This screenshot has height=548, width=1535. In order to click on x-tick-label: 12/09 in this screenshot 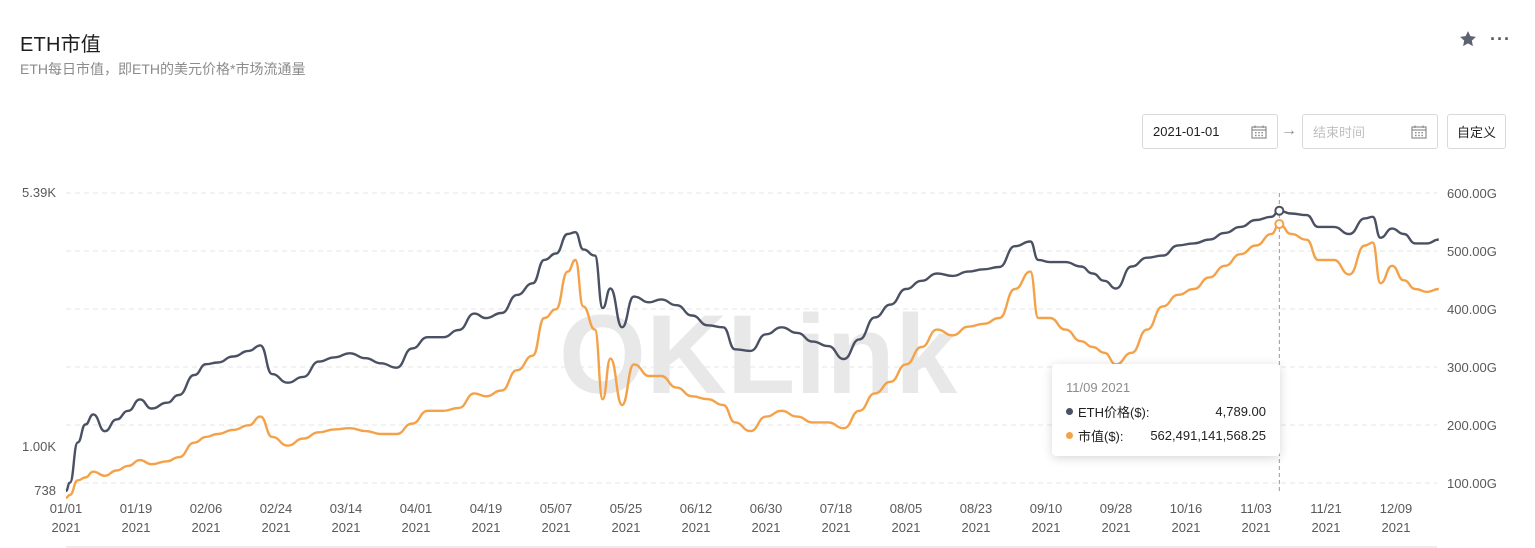, I will do `click(1396, 508)`.